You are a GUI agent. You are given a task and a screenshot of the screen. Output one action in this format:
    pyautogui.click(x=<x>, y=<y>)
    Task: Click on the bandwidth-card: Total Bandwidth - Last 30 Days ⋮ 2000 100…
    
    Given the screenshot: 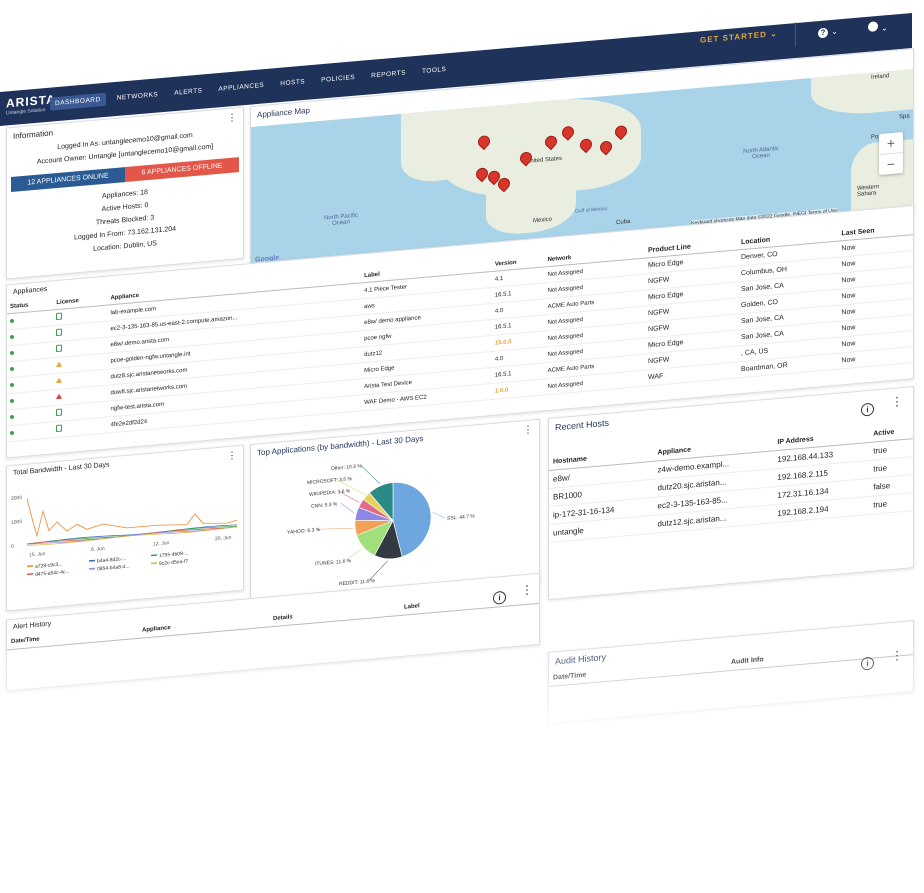 What is the action you would take?
    pyautogui.click(x=125, y=528)
    